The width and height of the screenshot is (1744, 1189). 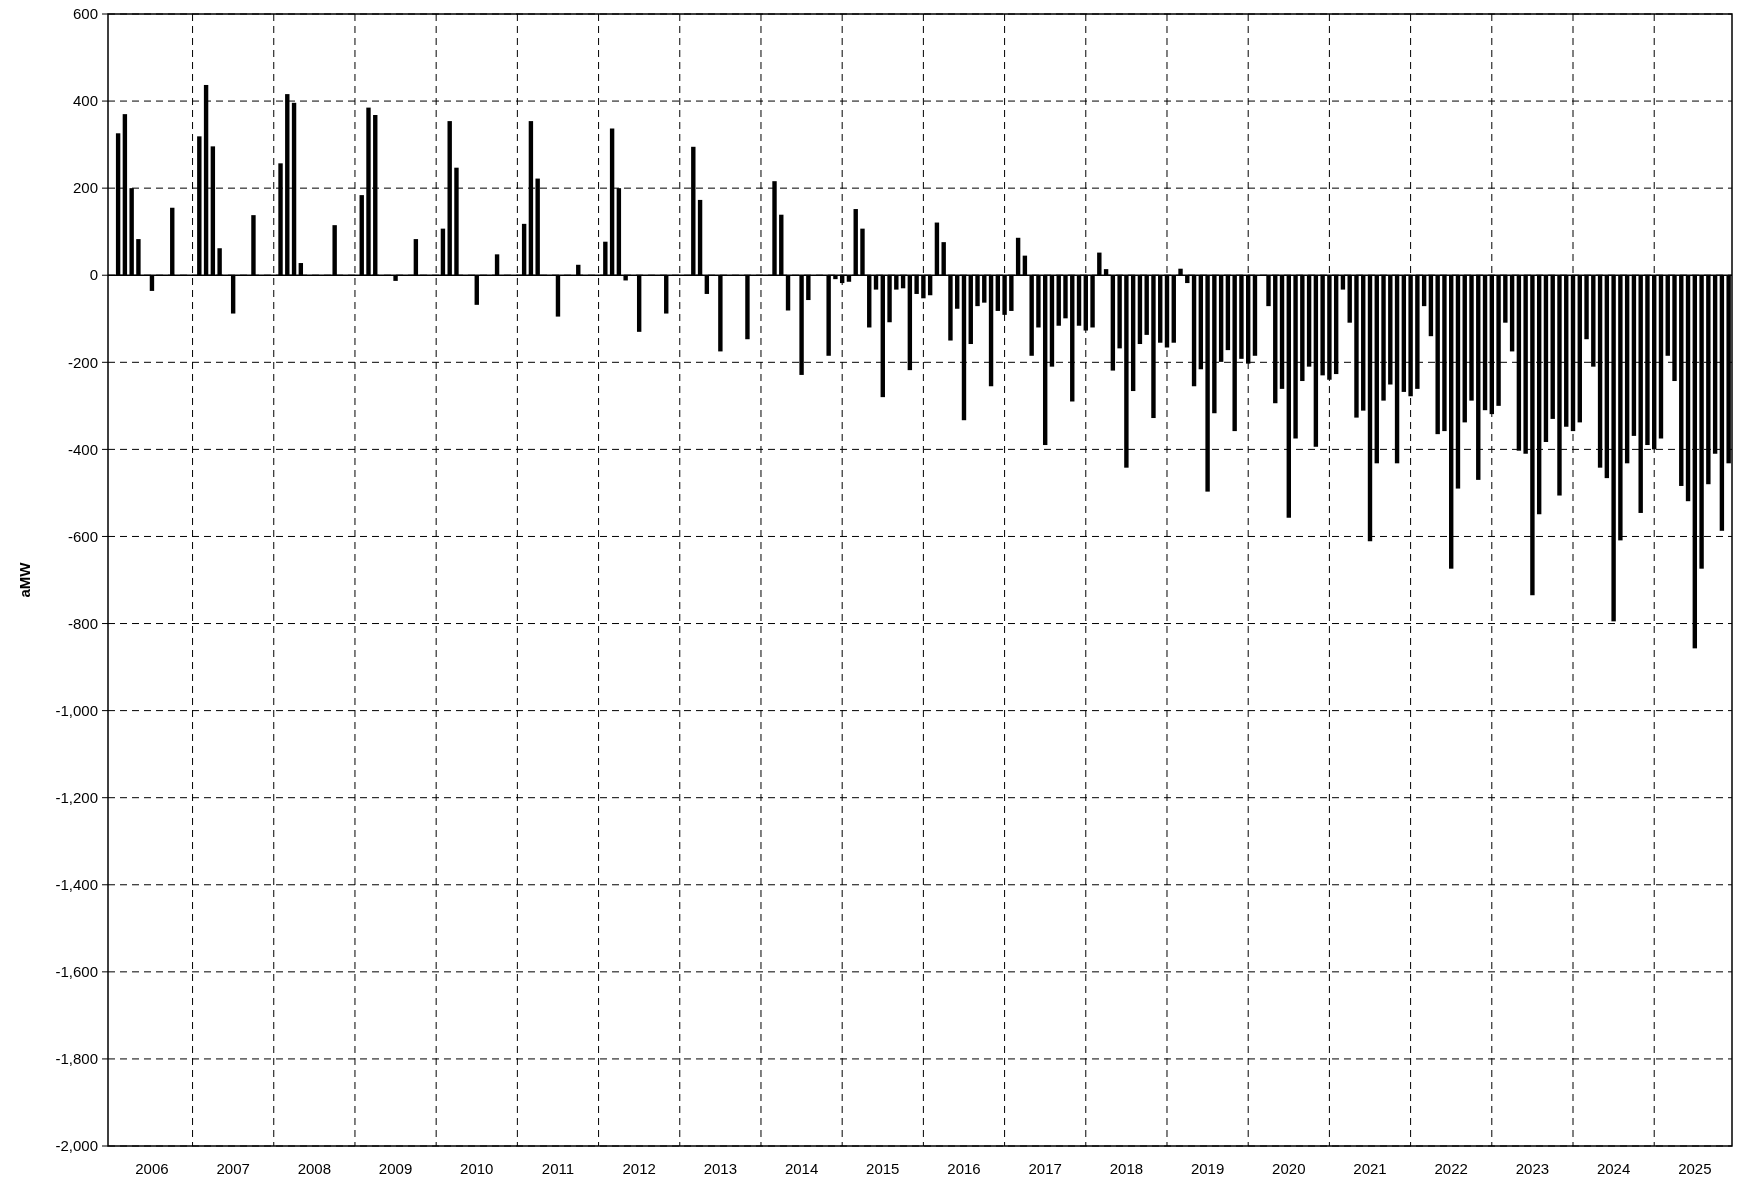 I want to click on y-tick-label: -1,000, so click(x=76, y=710).